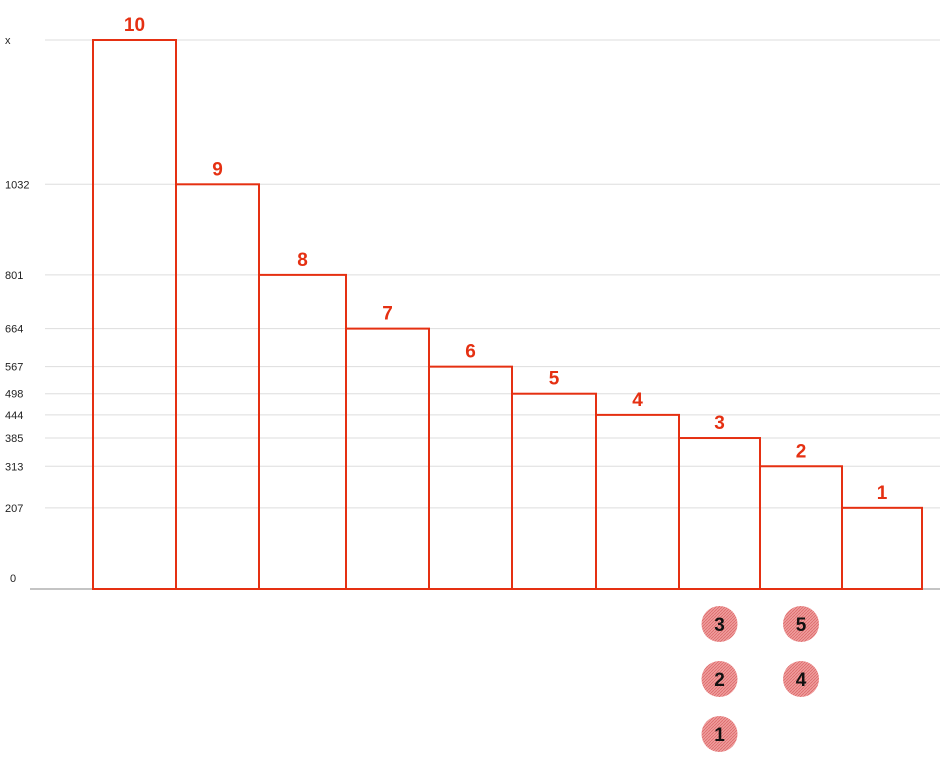  Describe the element at coordinates (217, 169) in the screenshot. I see `bar-label: 9` at that location.